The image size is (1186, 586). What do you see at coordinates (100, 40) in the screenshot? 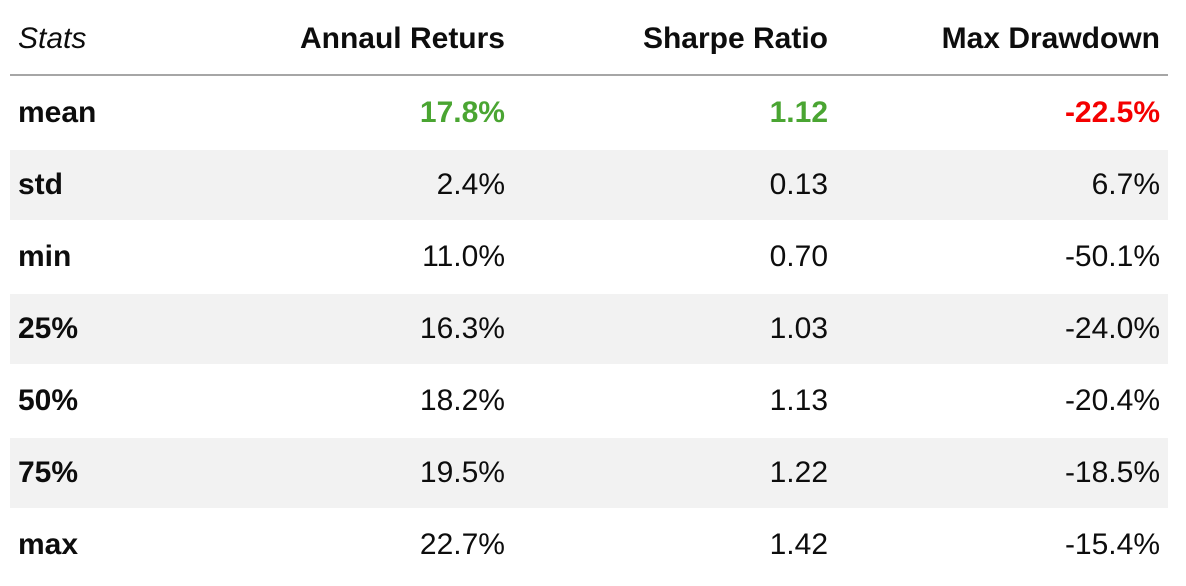
I see `column-header-stats: Stats` at bounding box center [100, 40].